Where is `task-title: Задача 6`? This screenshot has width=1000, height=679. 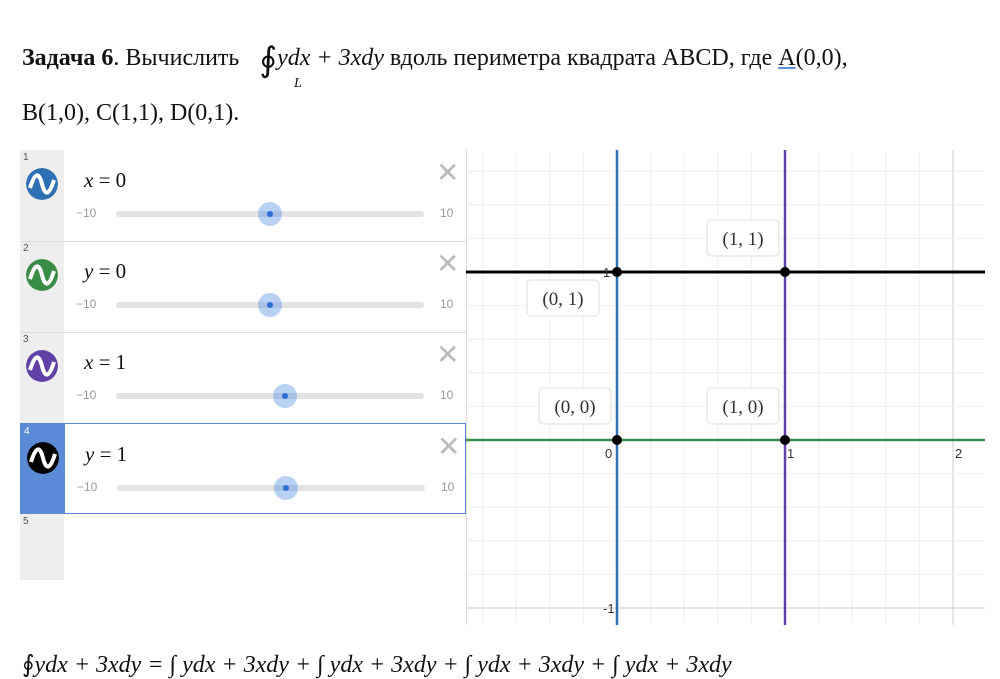 task-title: Задача 6 is located at coordinates (68, 58).